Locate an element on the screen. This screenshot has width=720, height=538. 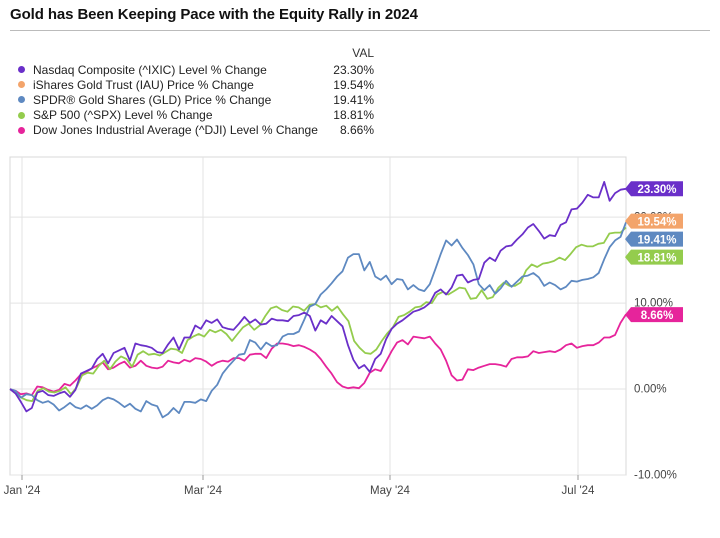
y-tick-label: 0.00% is located at coordinates (650, 390).